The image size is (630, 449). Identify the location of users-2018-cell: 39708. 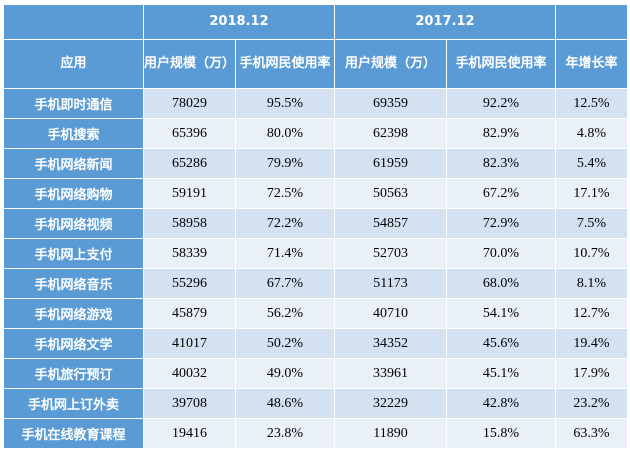
(189, 403).